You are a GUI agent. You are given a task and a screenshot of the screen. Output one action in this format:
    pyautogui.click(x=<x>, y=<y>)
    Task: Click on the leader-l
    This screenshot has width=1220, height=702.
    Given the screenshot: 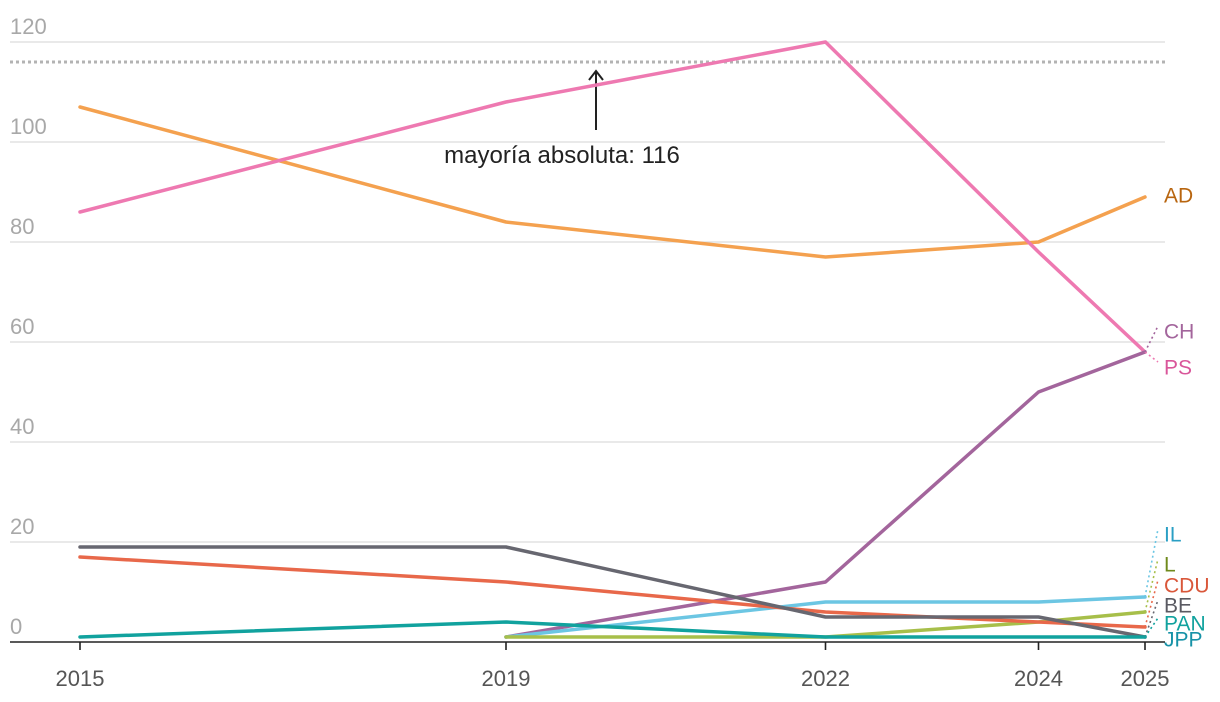 What is the action you would take?
    pyautogui.click(x=1151, y=585)
    